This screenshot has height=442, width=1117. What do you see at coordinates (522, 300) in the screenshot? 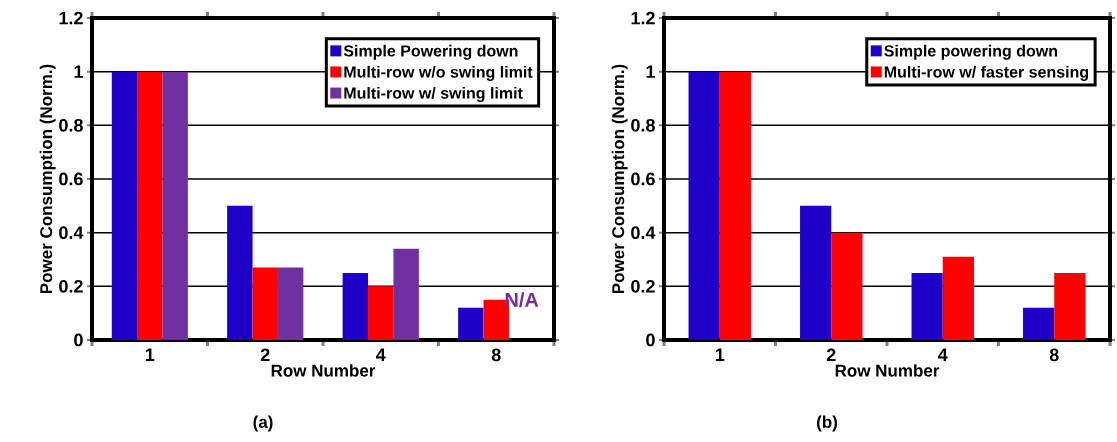
I see `annotation: N/A` at bounding box center [522, 300].